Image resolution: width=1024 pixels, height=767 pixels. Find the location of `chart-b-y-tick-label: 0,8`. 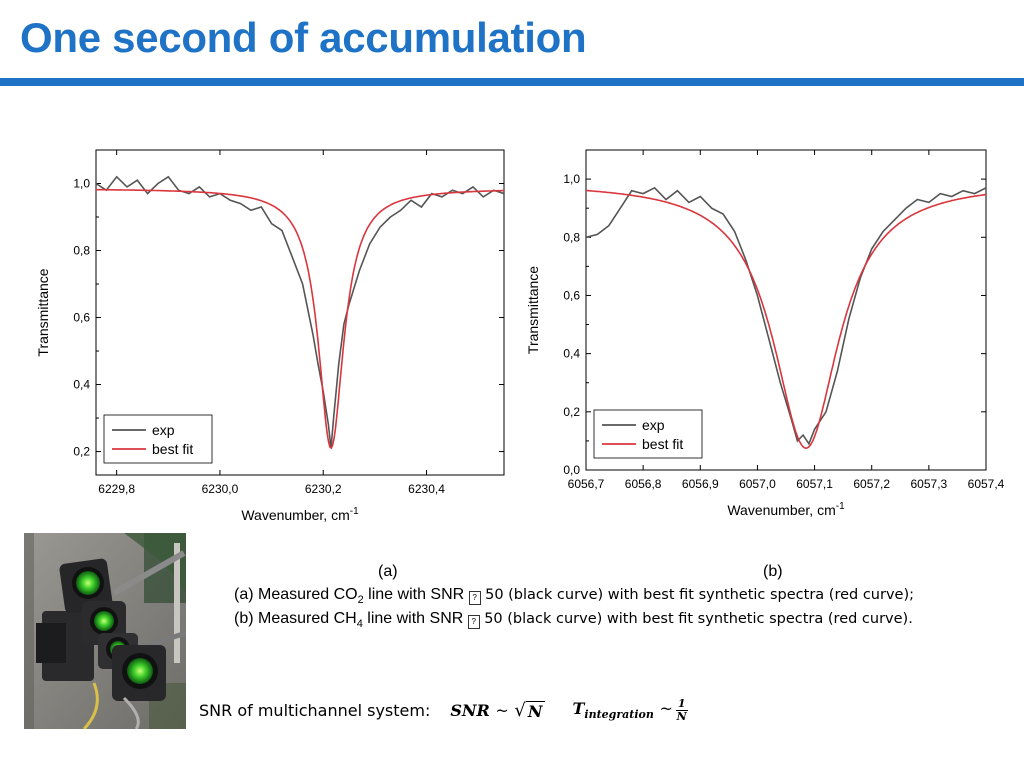

chart-b-y-tick-label: 0,8 is located at coordinates (571, 237).